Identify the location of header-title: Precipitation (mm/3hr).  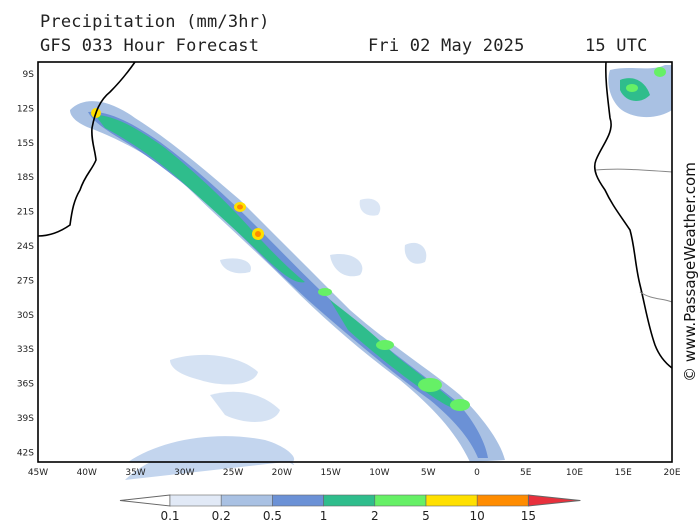
(155, 22).